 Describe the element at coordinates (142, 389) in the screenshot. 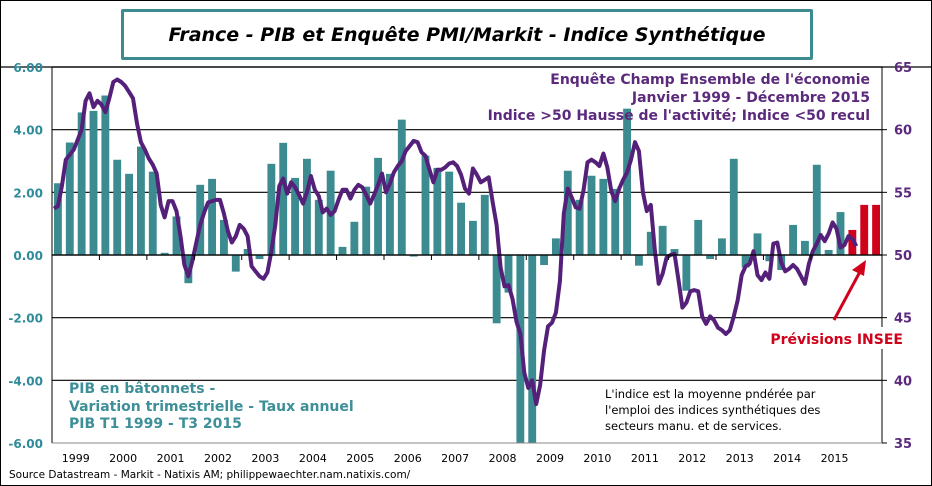

I see `gdp-annotation-line-1: PIB en bâtonnets -` at that location.